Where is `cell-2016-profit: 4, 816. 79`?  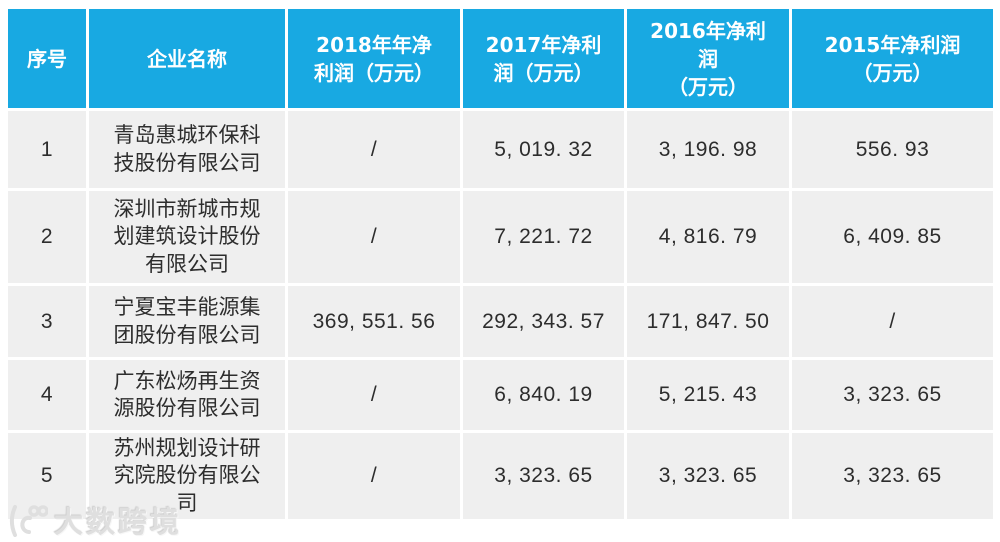 cell-2016-profit: 4, 816. 79 is located at coordinates (708, 237).